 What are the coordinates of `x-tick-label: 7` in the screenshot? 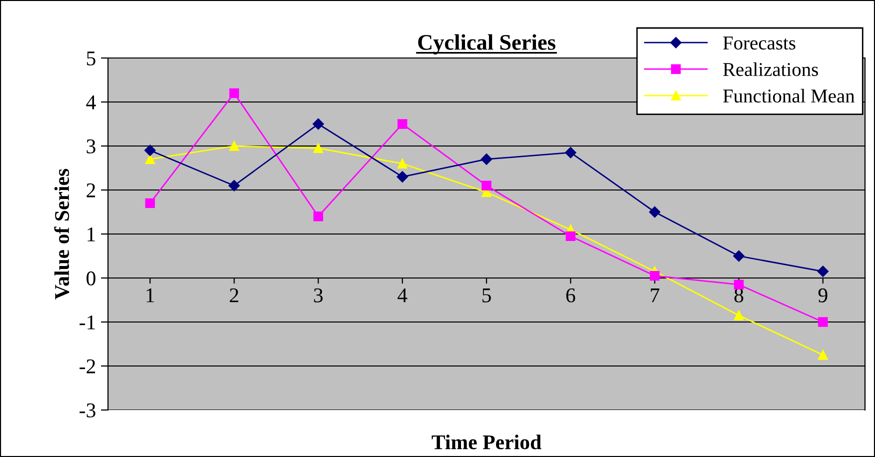 It's located at (655, 295).